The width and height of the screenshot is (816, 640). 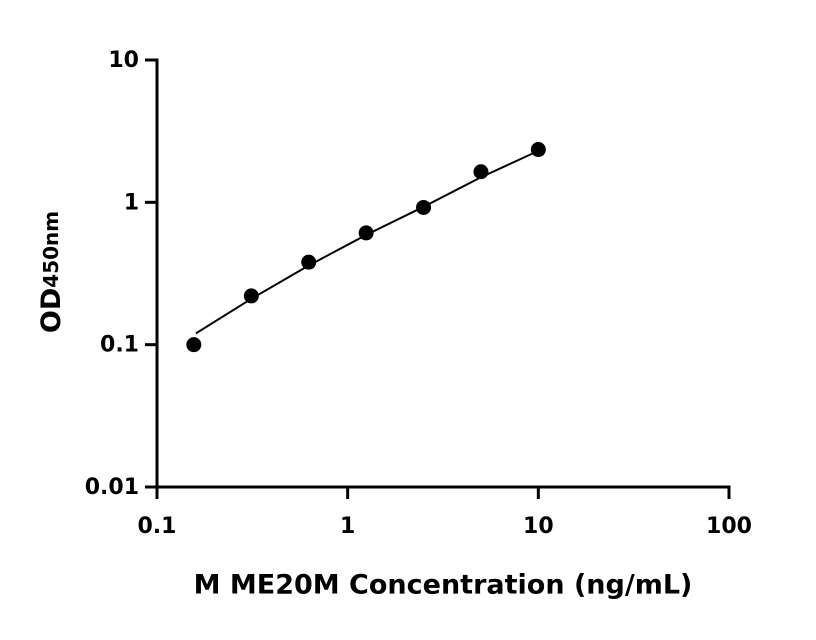 What do you see at coordinates (112, 487) in the screenshot?
I see `y-tick-label: 0.01` at bounding box center [112, 487].